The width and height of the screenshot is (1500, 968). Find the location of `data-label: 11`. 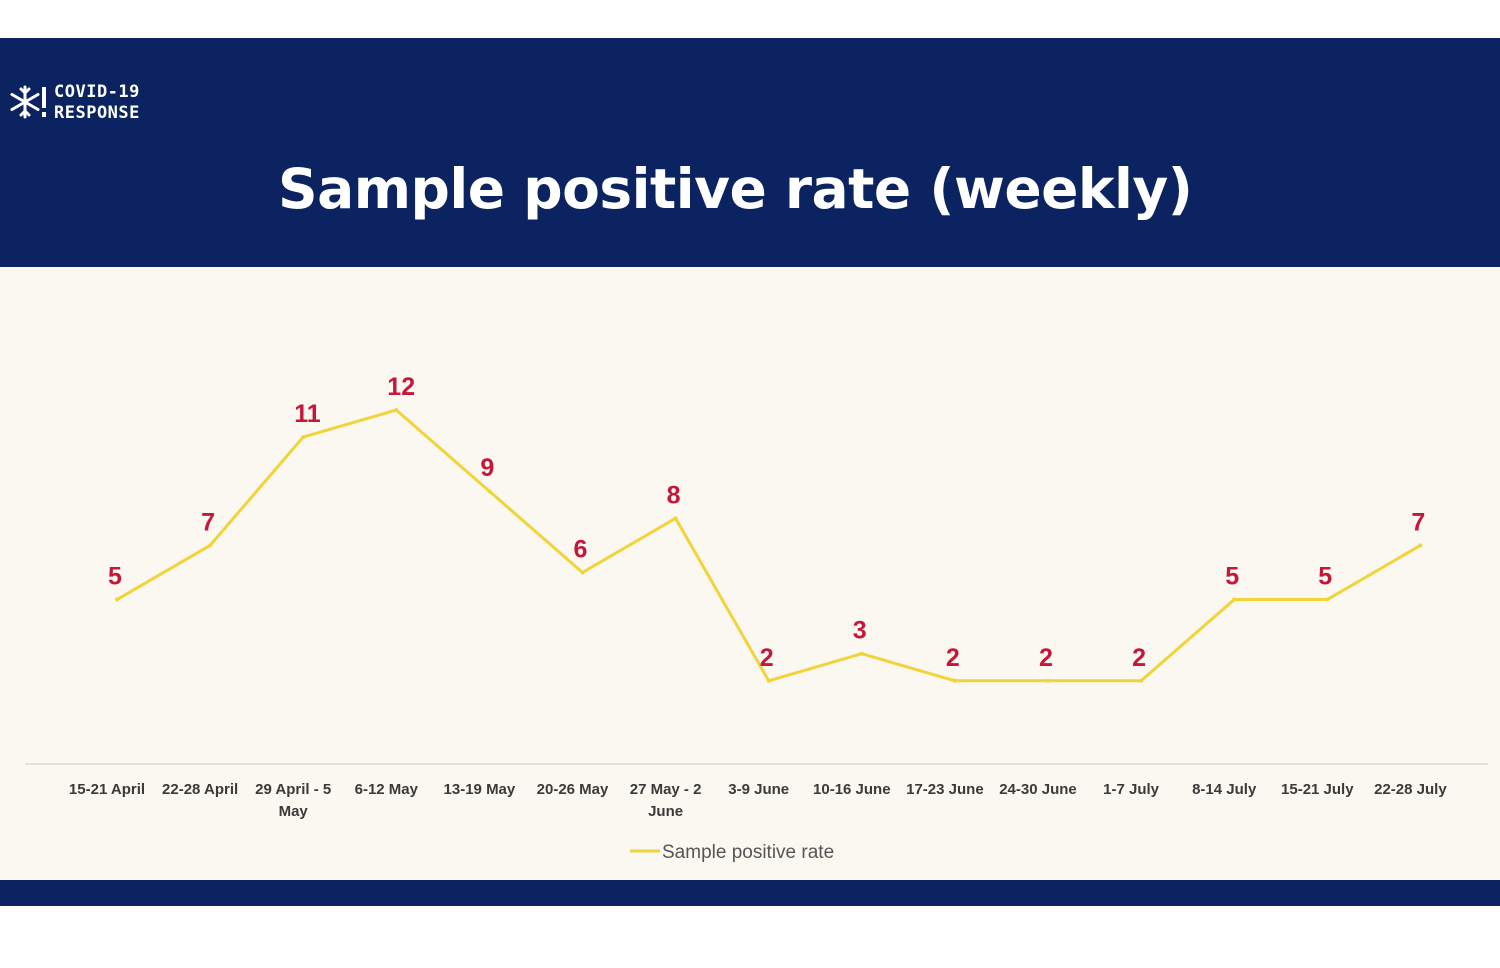

data-label: 11 is located at coordinates (307, 414).